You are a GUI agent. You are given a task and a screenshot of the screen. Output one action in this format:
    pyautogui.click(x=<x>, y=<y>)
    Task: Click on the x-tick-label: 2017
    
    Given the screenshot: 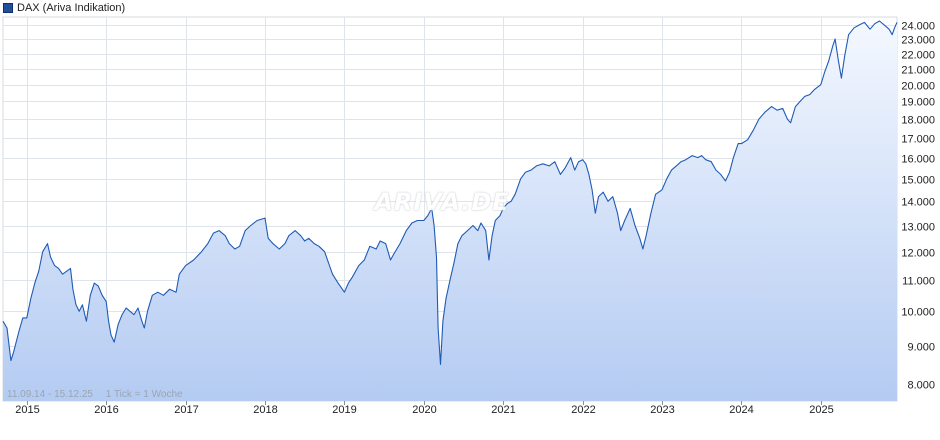 What is the action you would take?
    pyautogui.click(x=186, y=410)
    